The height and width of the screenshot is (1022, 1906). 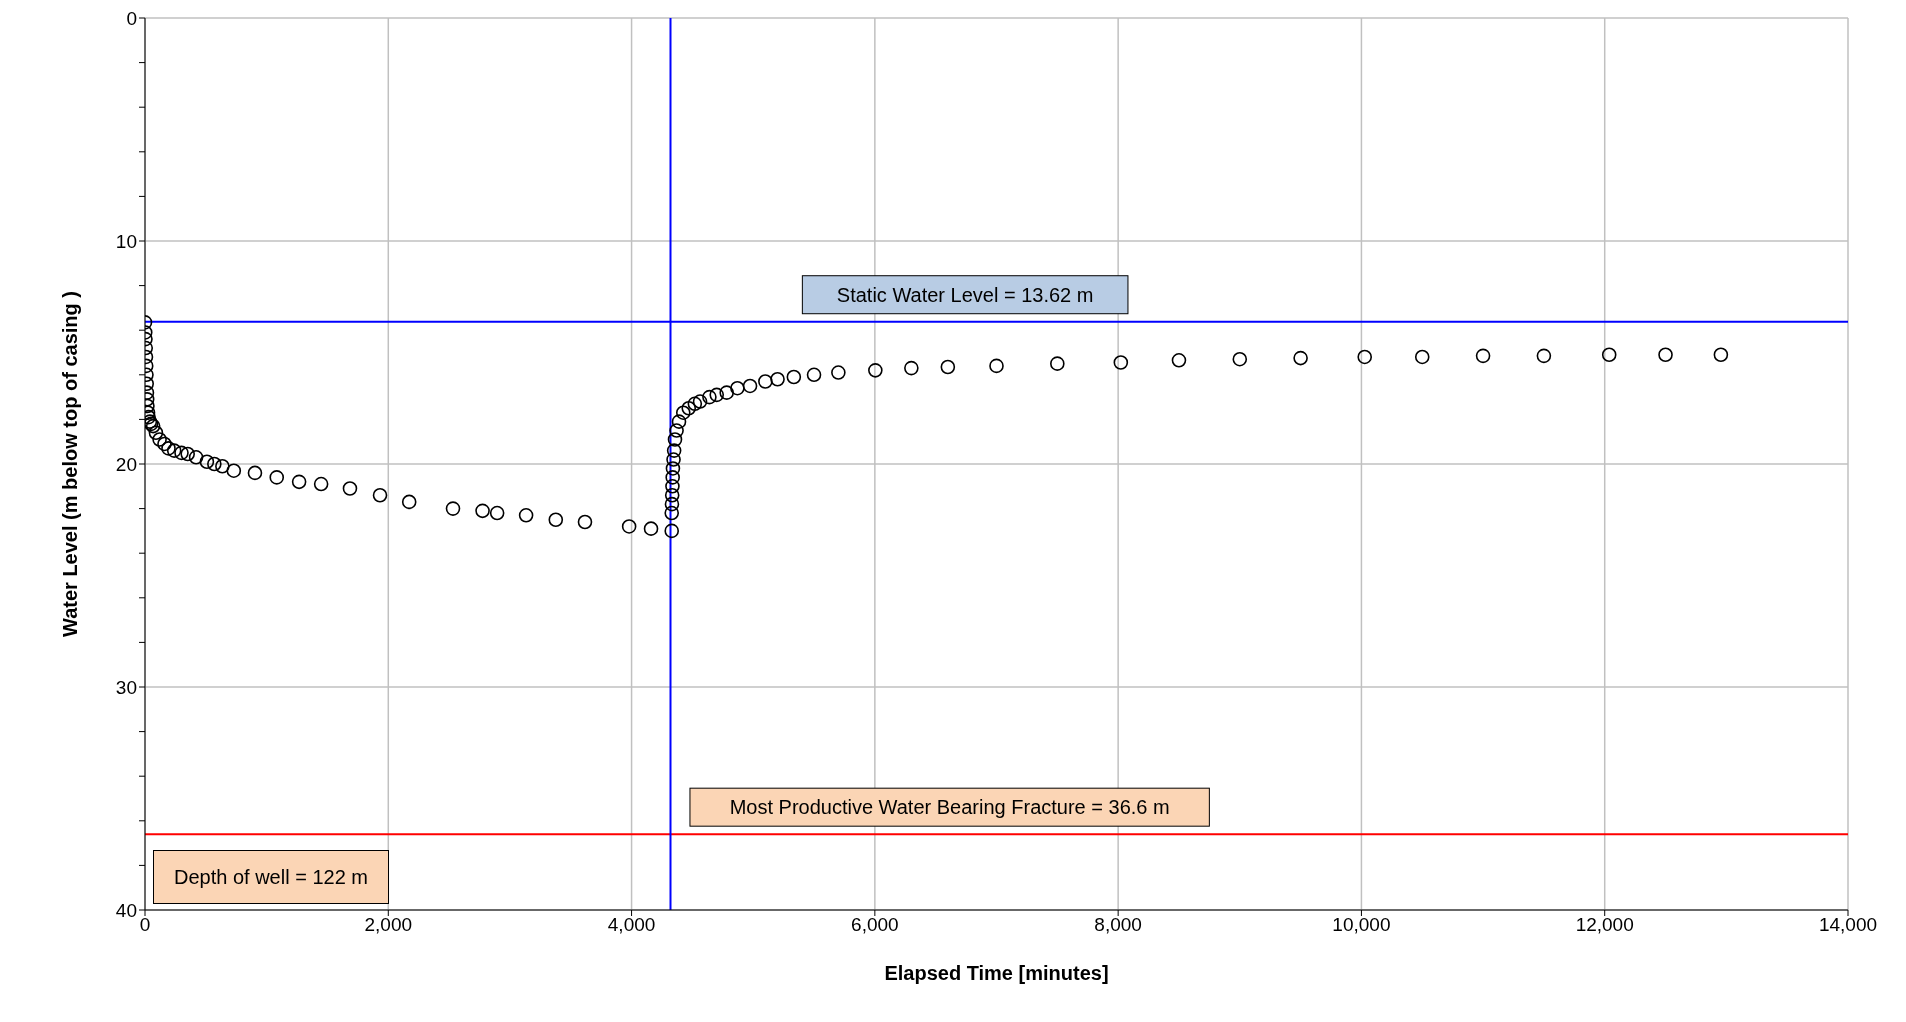 I want to click on x-tick-label: 6,000, so click(x=875, y=925).